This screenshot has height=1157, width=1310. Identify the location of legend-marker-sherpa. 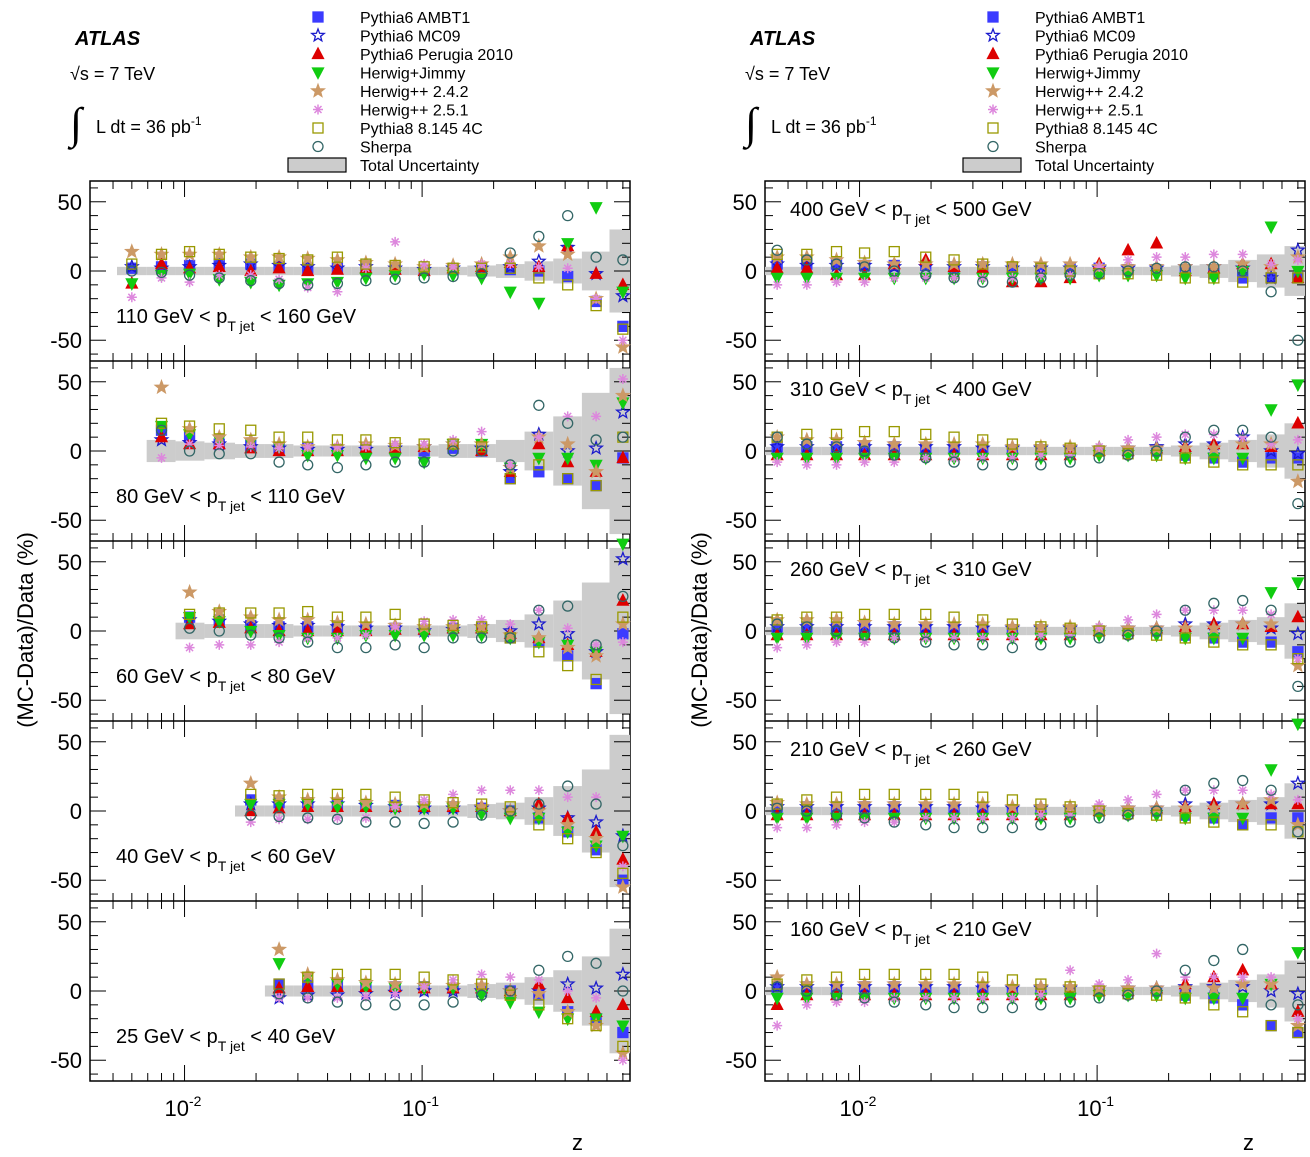
(318, 146).